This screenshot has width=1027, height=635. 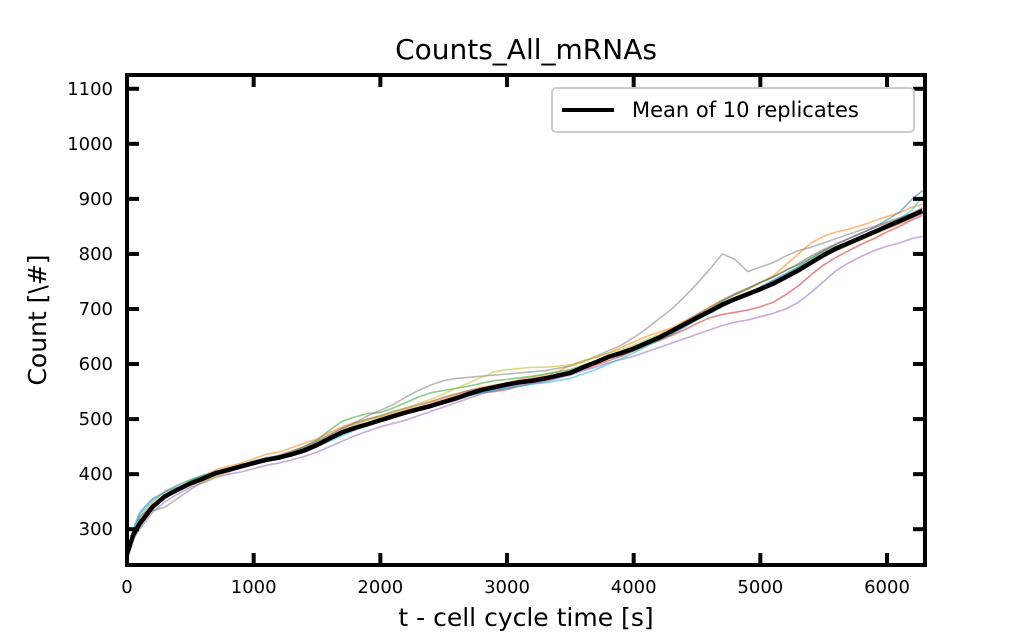 I want to click on x-tick-label: 5000, so click(x=760, y=587).